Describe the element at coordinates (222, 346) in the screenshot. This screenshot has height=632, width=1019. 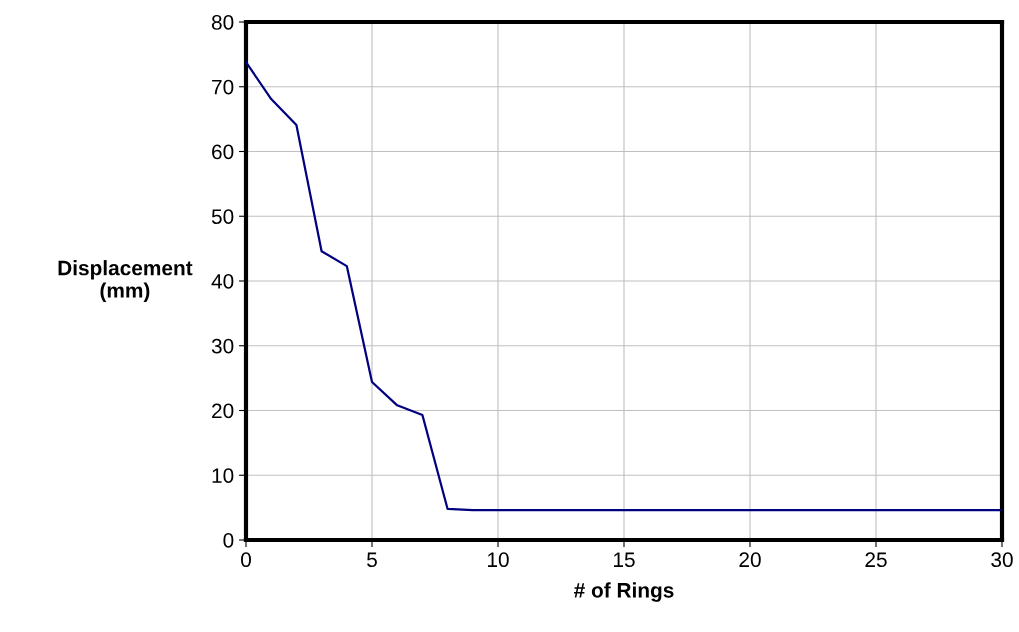
I see `y-tick-label: 30` at that location.